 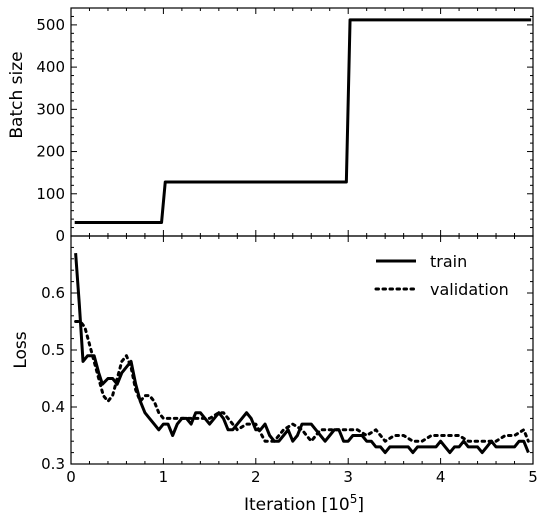 I want to click on y-tick-label: 0, so click(x=60, y=236).